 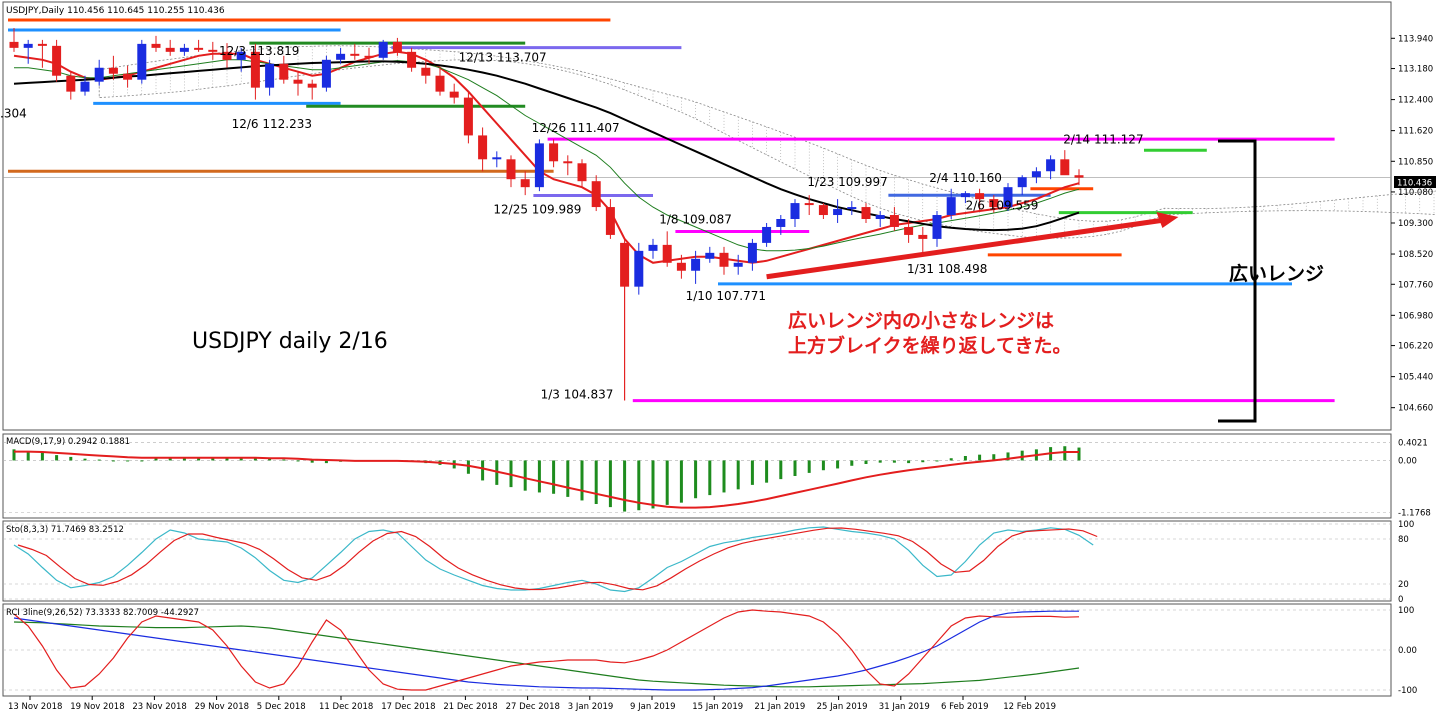 What do you see at coordinates (503, 58) in the screenshot?
I see `price-label-1: 12/13 113.707` at bounding box center [503, 58].